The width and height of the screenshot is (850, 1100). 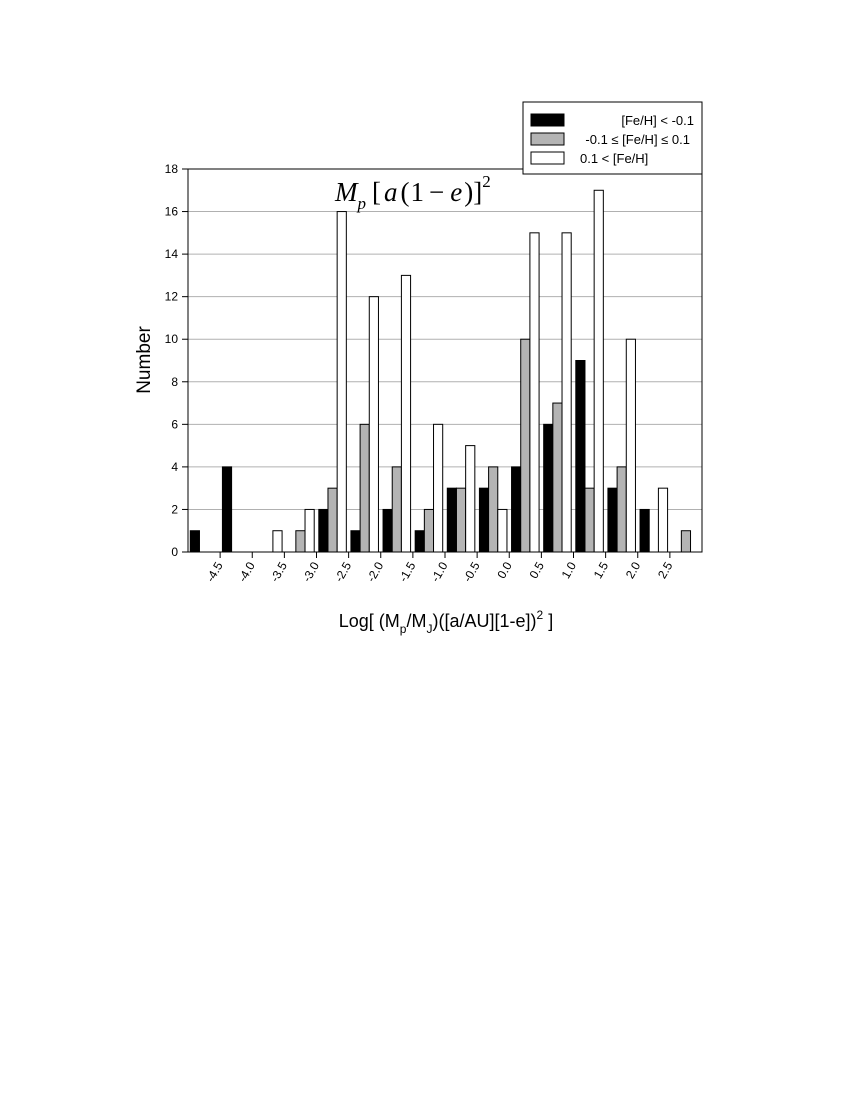 I want to click on x-tick-label: -4.0, so click(x=246, y=571).